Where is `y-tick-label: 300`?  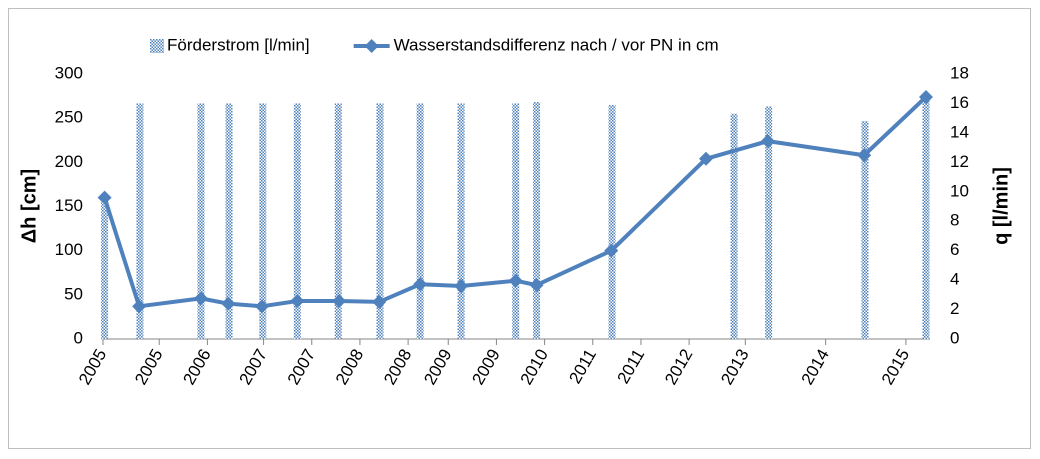
y-tick-label: 300 is located at coordinates (69, 72).